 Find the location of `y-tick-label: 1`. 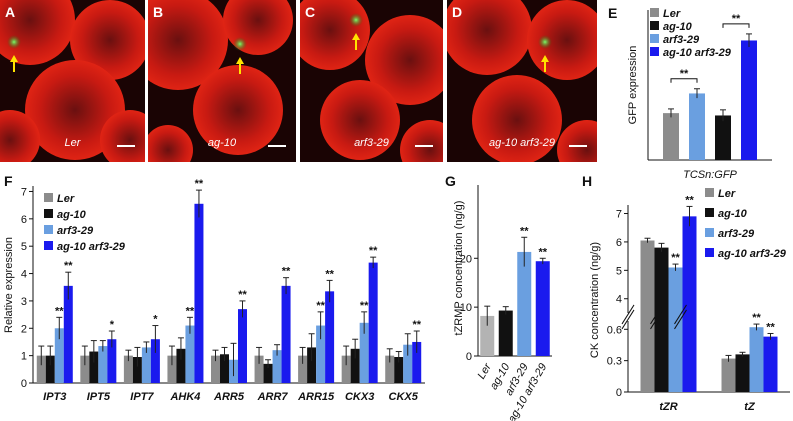

y-tick-label: 1 is located at coordinates (24, 357).